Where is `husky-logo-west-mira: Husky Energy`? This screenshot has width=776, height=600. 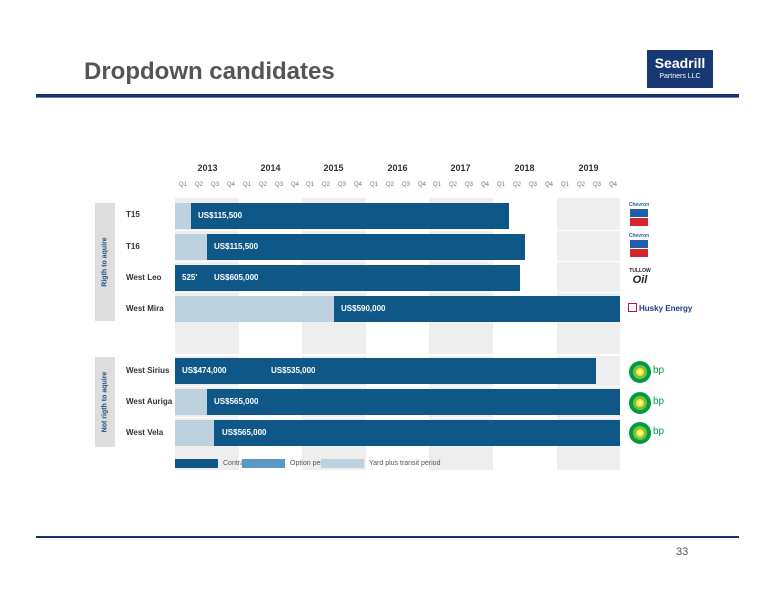 husky-logo-west-mira: Husky Energy is located at coordinates (660, 308).